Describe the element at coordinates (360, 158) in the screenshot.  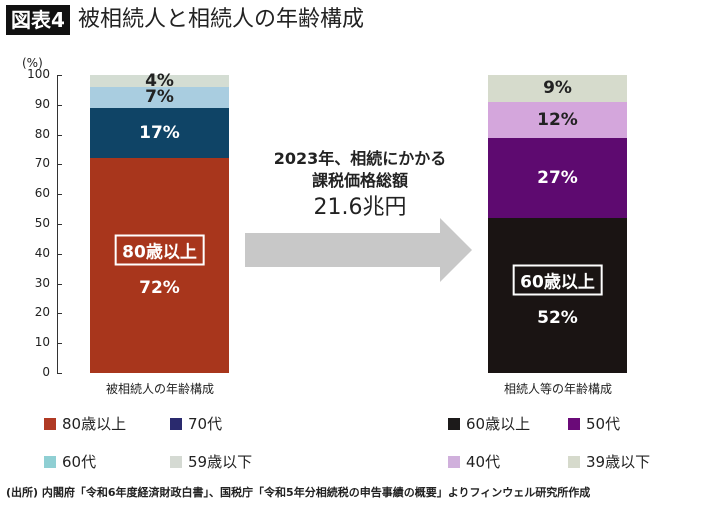
I see `annotation-line1: 2023年、相続にかかる` at that location.